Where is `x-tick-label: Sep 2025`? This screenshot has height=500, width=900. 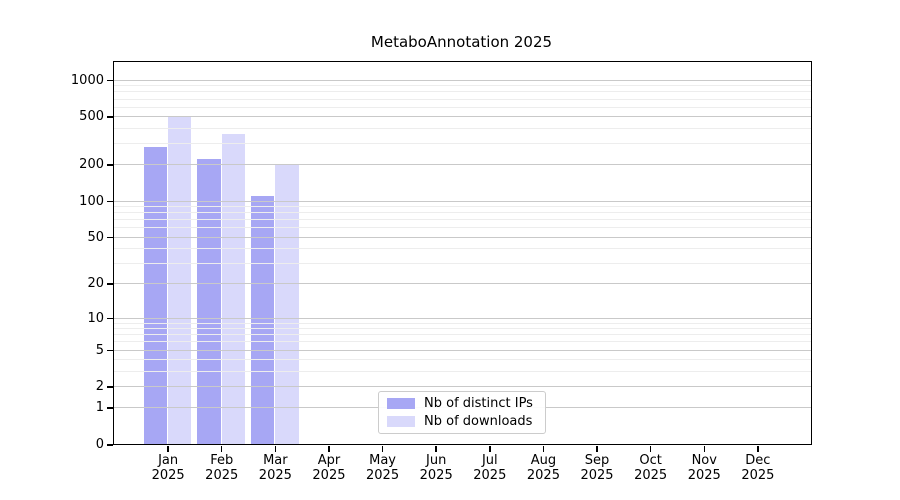 x-tick-label: Sep 2025 is located at coordinates (597, 468).